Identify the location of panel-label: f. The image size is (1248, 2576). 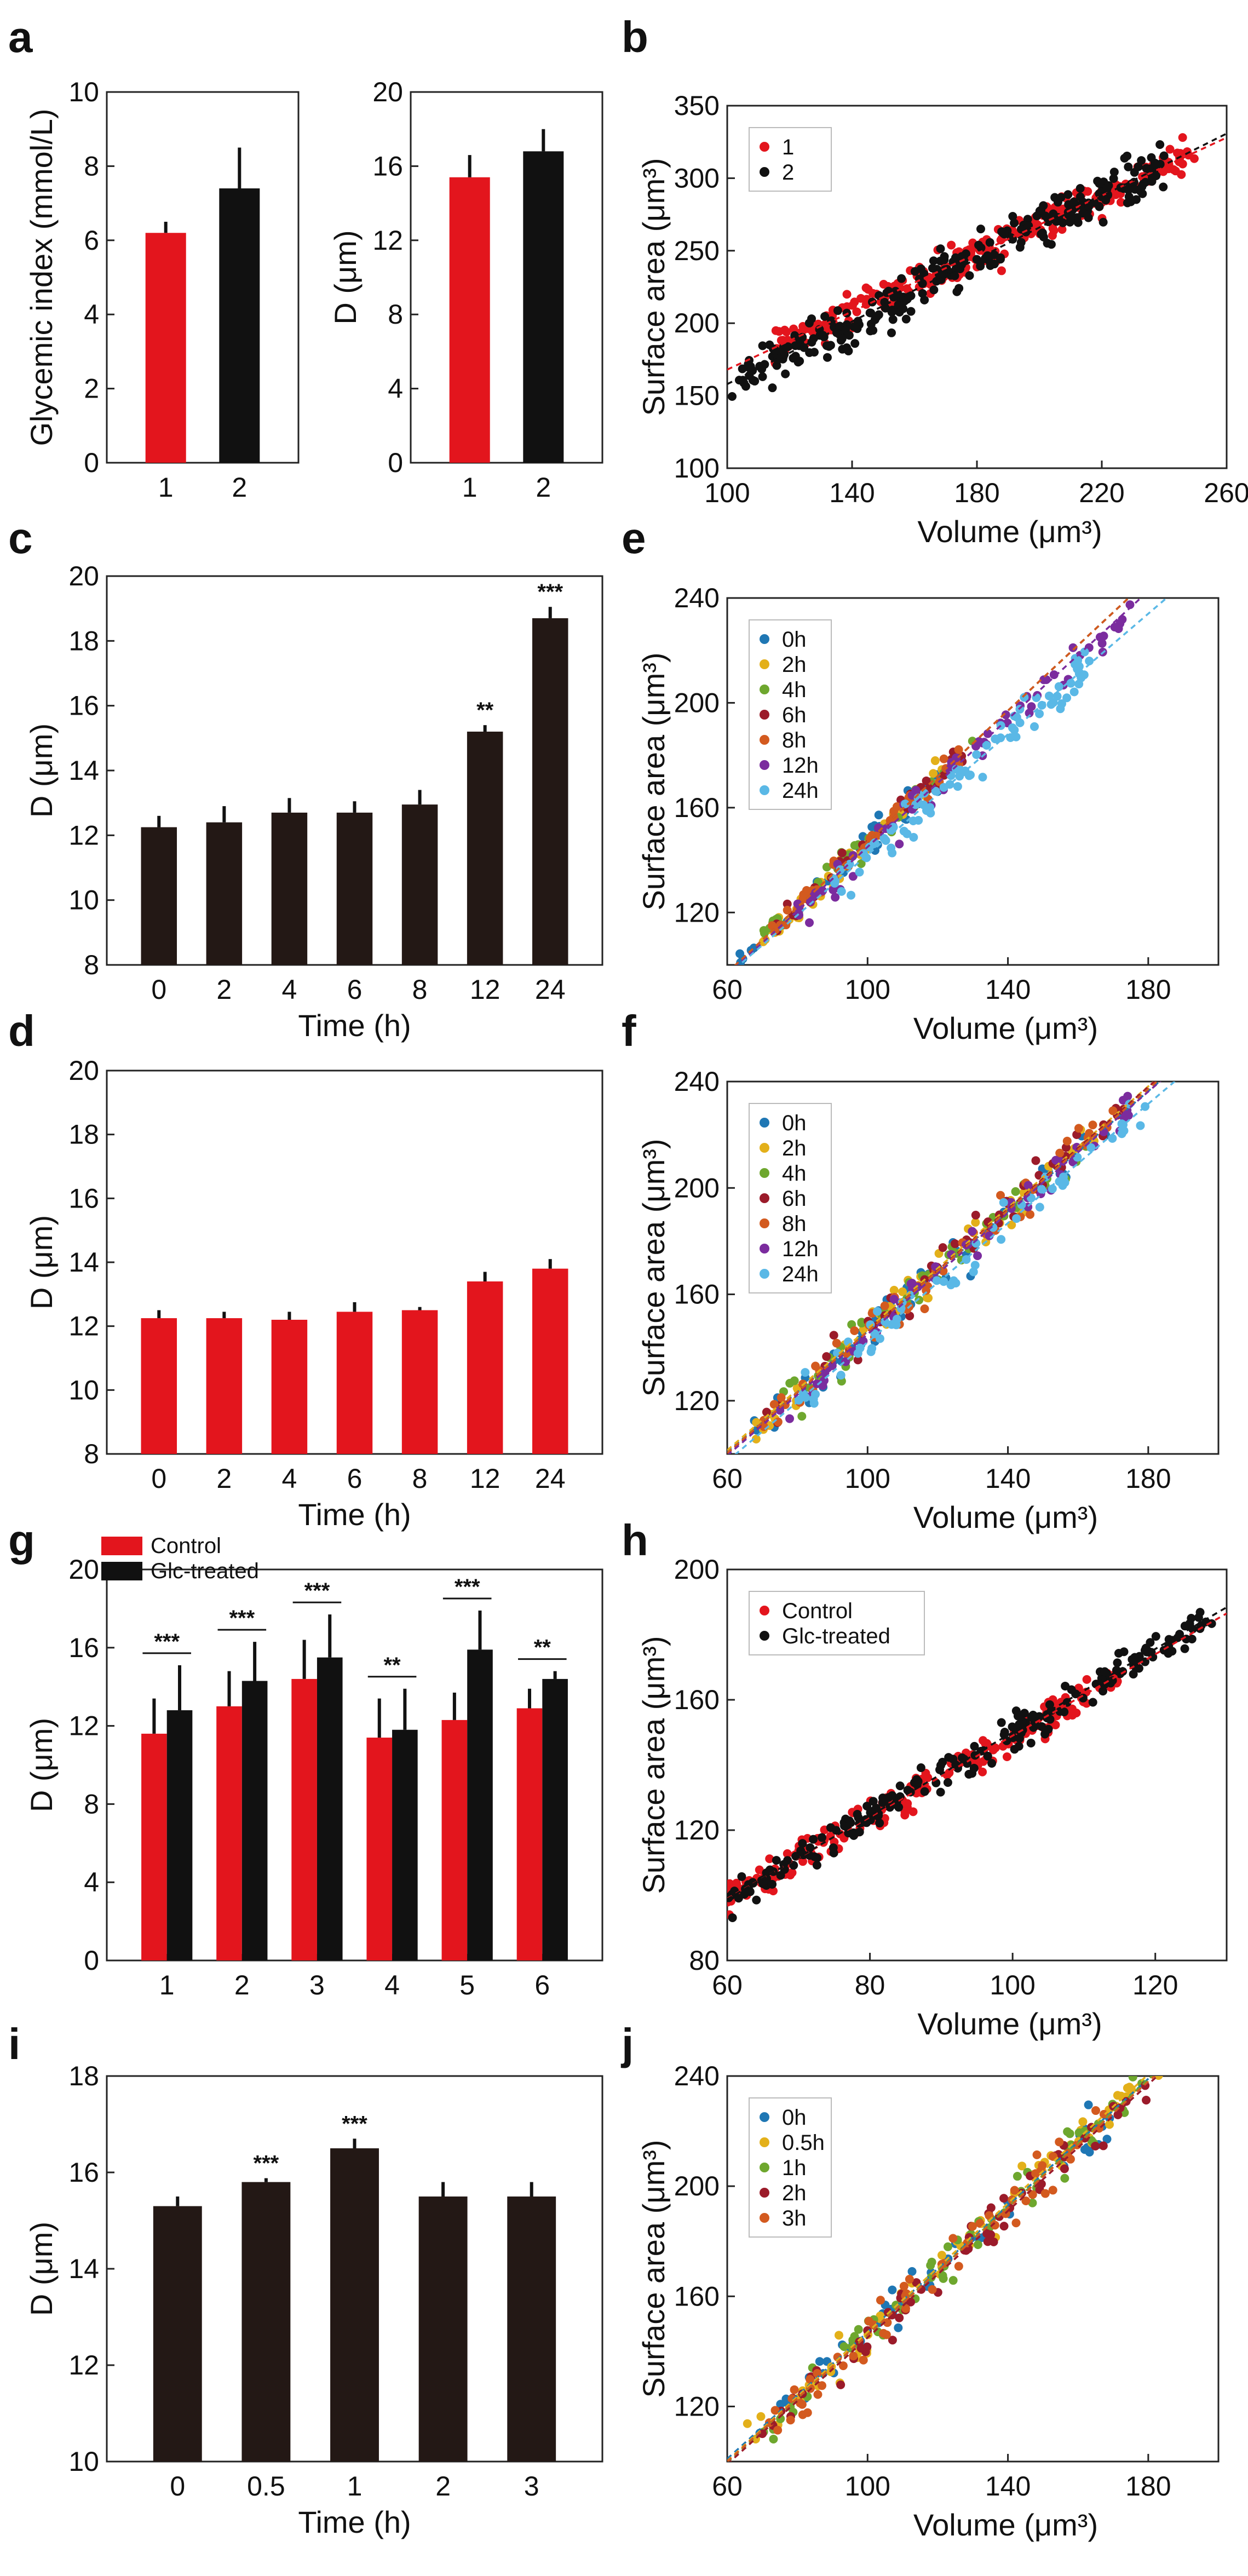
(629, 1031).